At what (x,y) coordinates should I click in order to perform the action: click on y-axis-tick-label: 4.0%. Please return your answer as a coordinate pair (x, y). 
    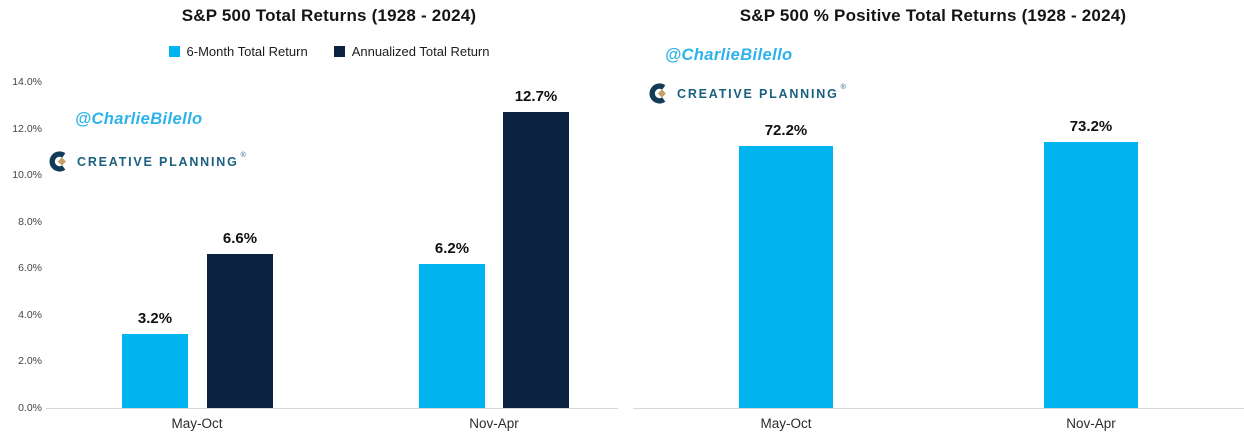
    Looking at the image, I should click on (30, 314).